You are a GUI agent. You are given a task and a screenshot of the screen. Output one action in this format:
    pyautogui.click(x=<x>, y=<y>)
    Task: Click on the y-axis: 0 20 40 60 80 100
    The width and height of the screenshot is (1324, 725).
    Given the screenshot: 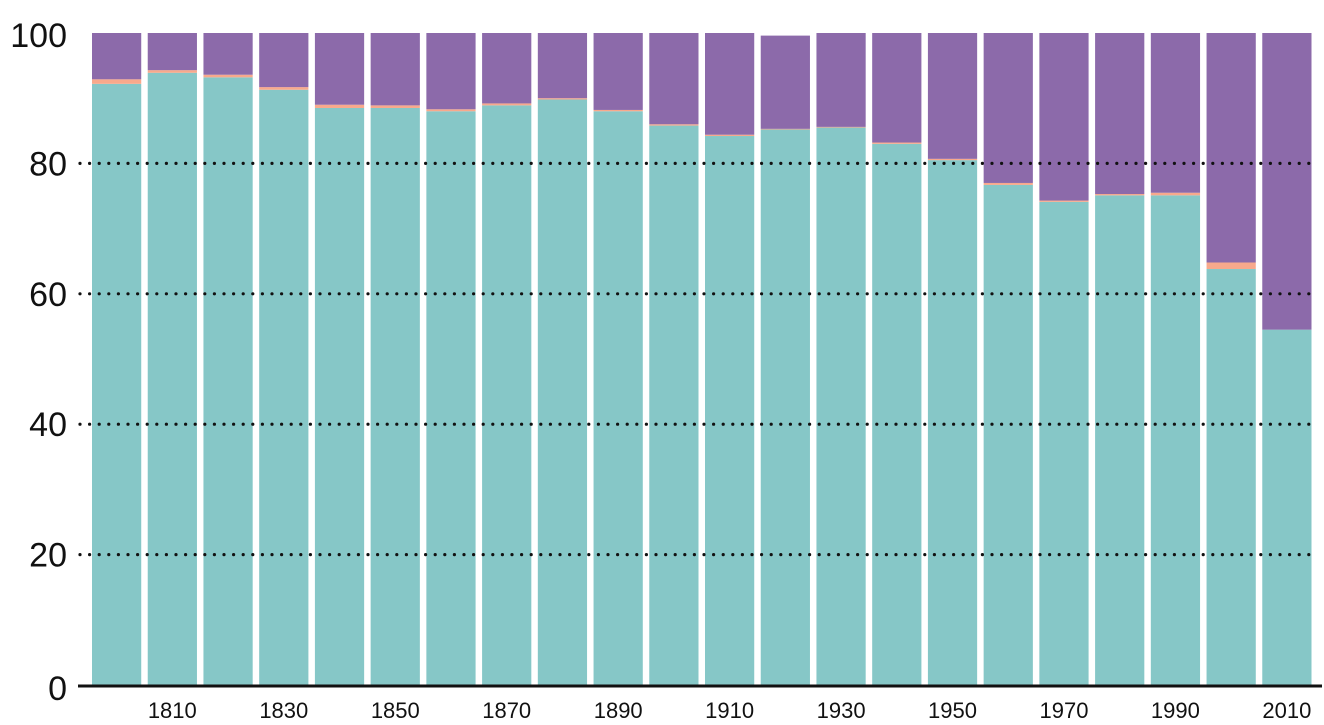 What is the action you would take?
    pyautogui.click(x=38, y=362)
    